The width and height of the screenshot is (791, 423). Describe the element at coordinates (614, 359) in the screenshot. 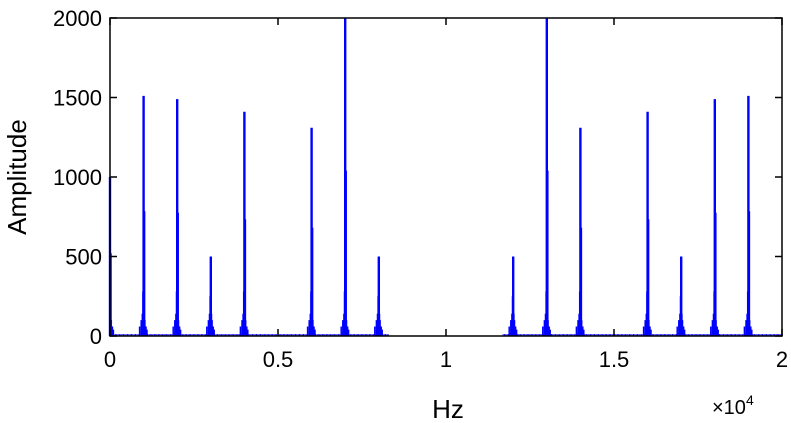

I see `x-tick-label: 1.5` at that location.